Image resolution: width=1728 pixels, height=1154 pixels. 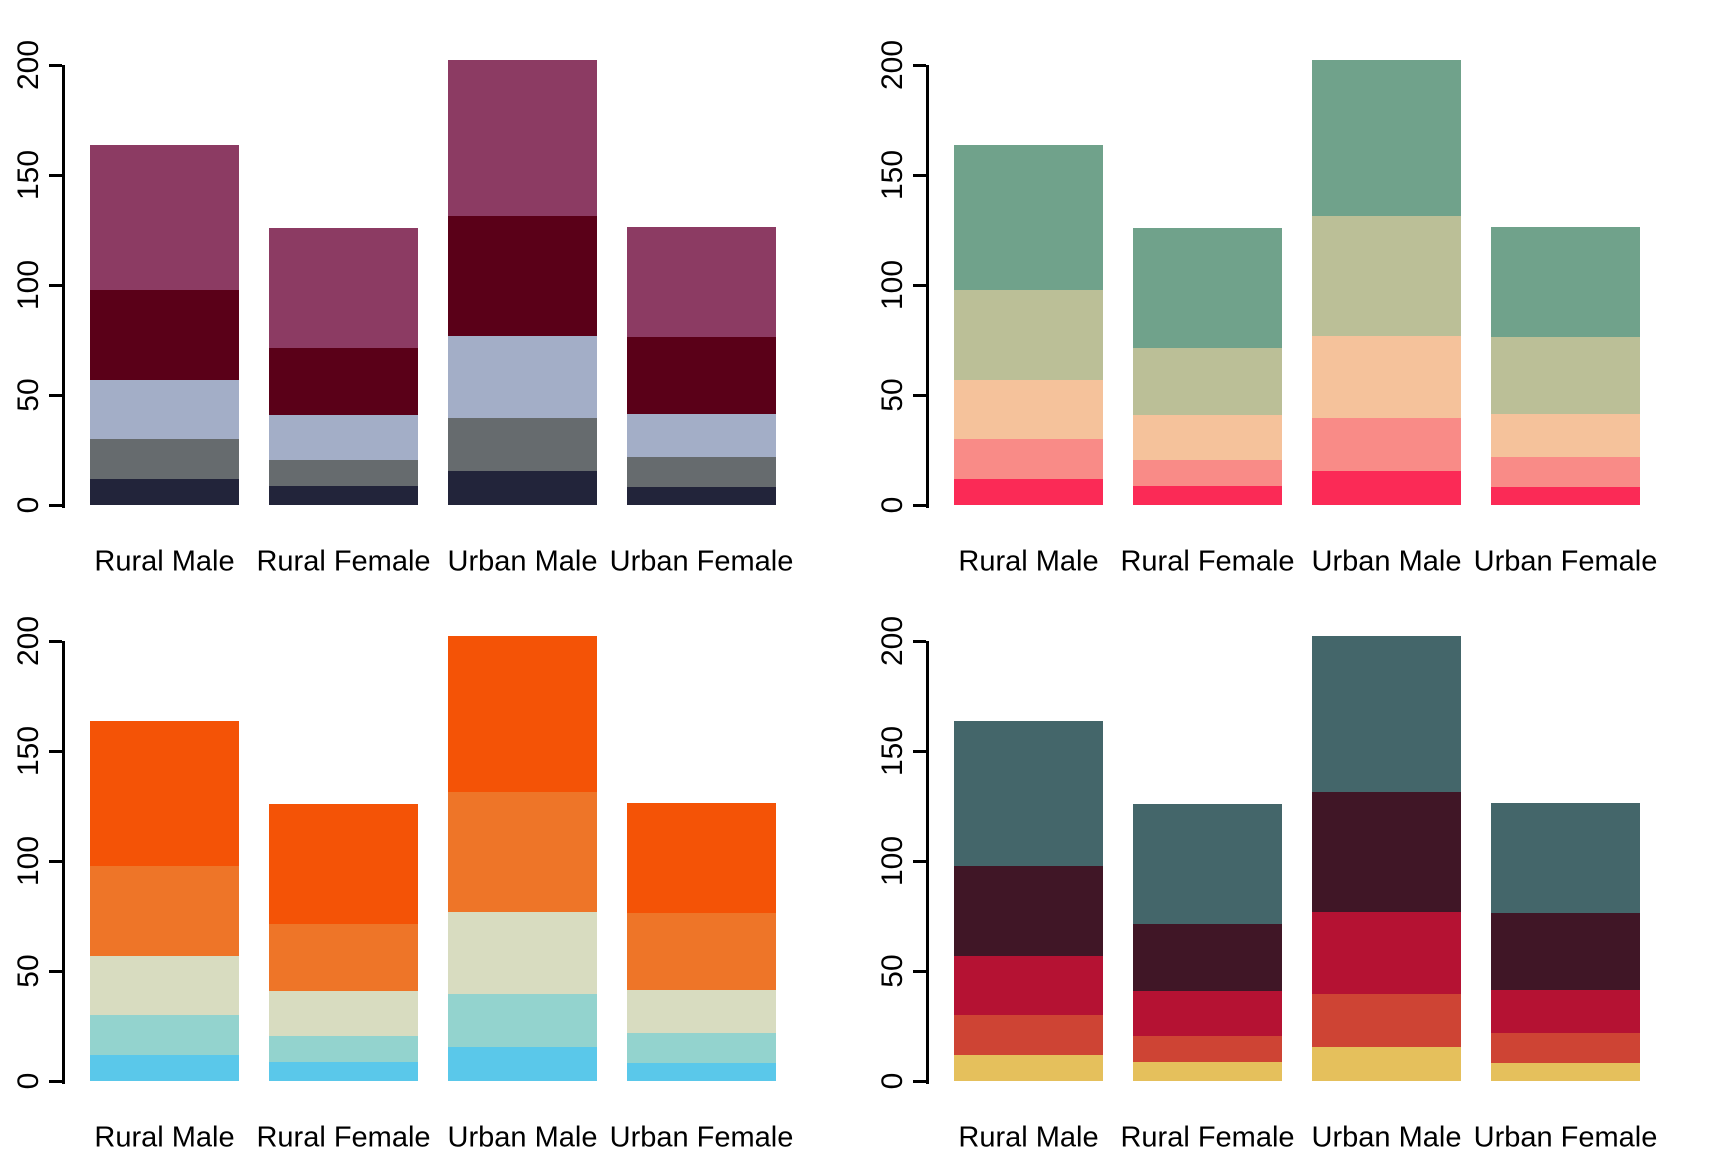 I want to click on stacked-bar-rural-male, so click(x=1028, y=324).